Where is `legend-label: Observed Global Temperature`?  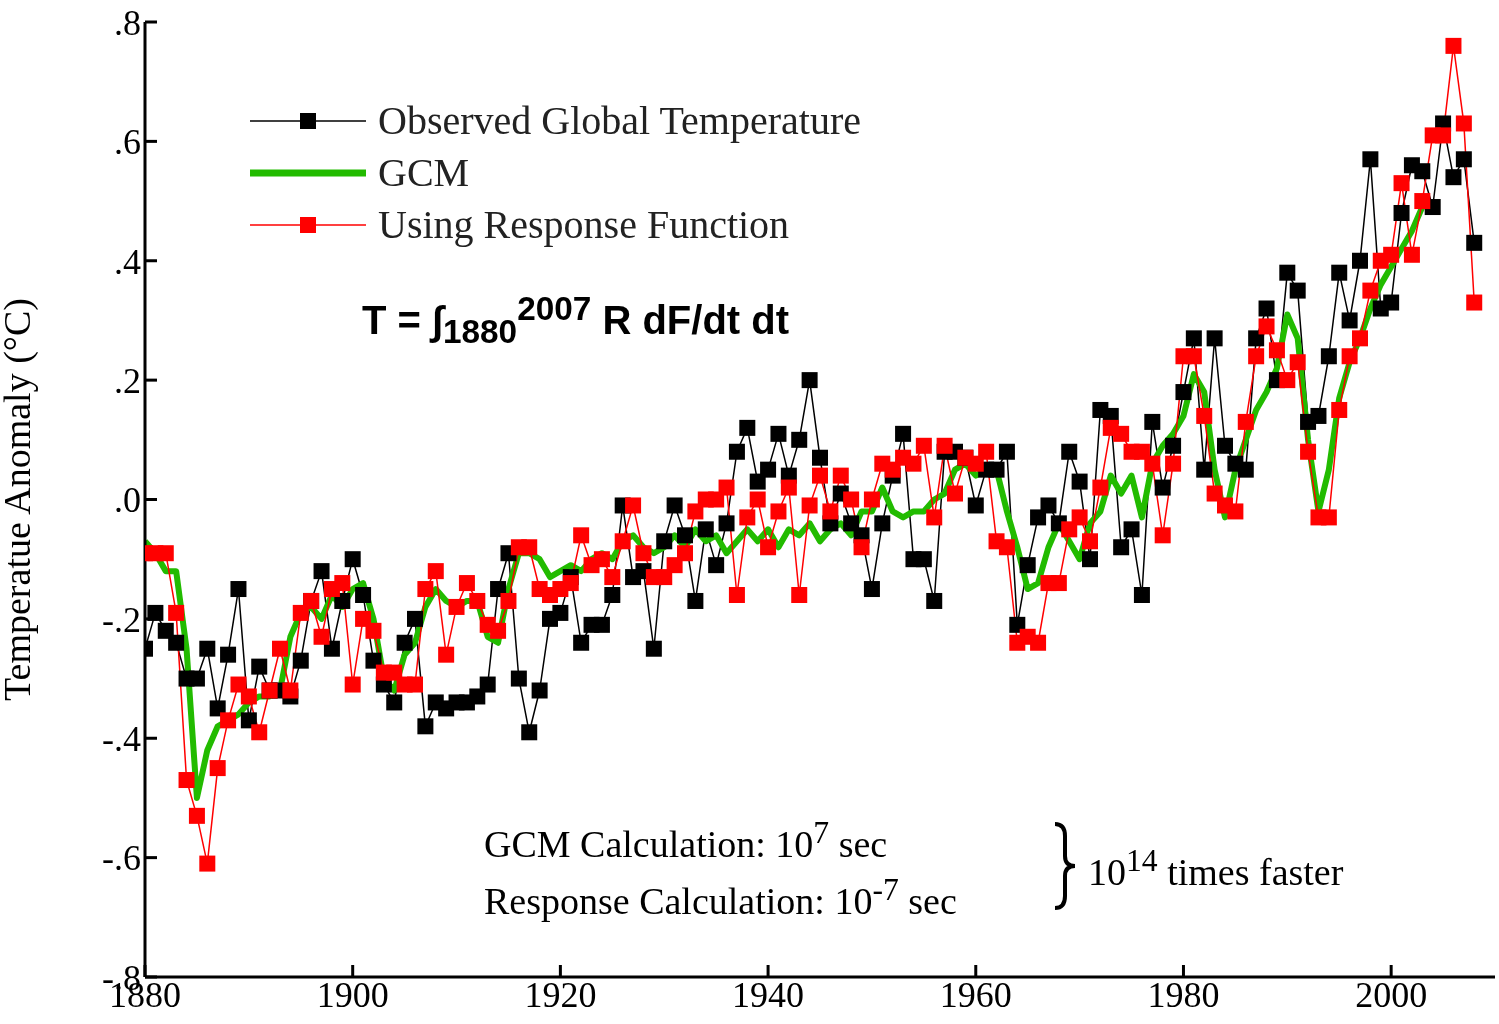
legend-label: Observed Global Temperature is located at coordinates (619, 121).